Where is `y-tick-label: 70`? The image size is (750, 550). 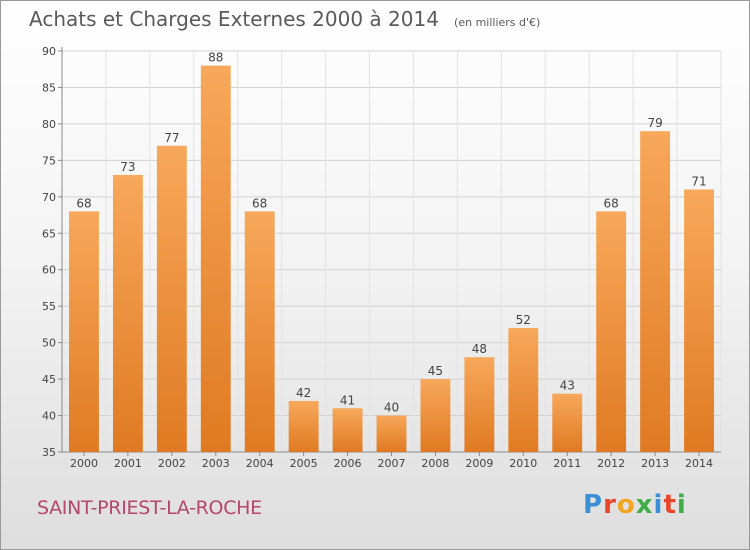 y-tick-label: 70 is located at coordinates (49, 197).